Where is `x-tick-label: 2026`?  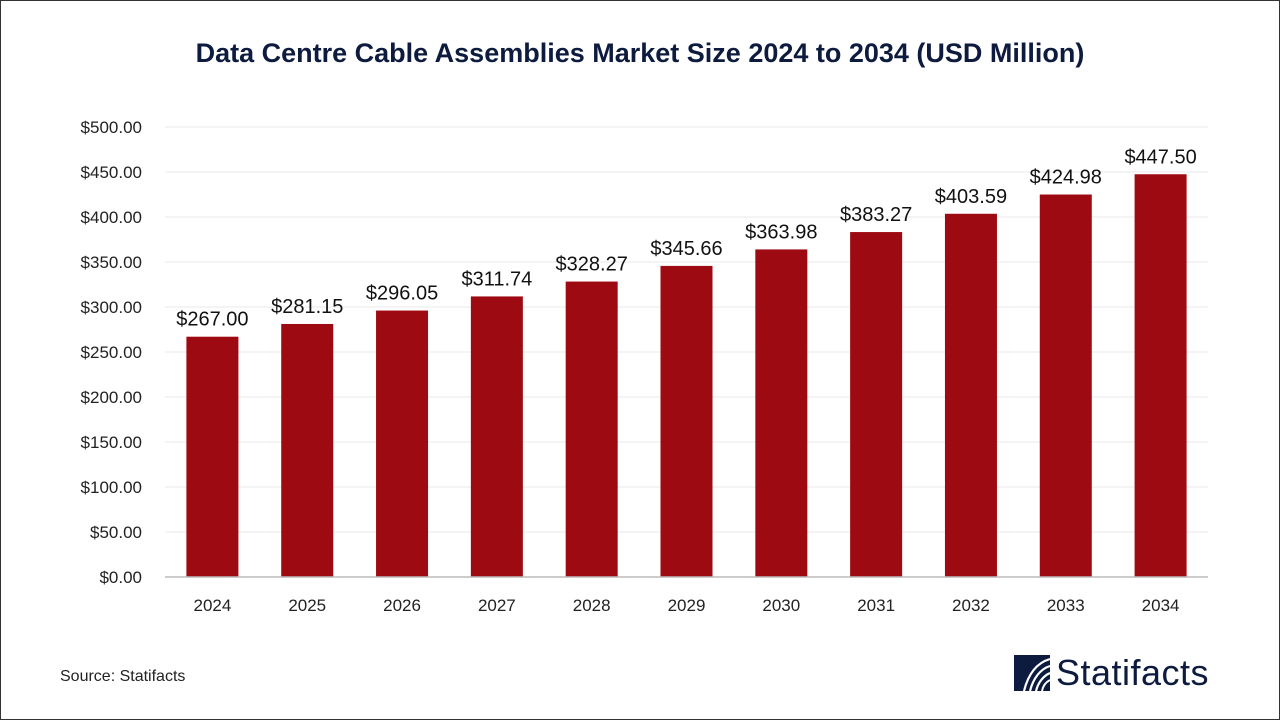
x-tick-label: 2026 is located at coordinates (402, 605).